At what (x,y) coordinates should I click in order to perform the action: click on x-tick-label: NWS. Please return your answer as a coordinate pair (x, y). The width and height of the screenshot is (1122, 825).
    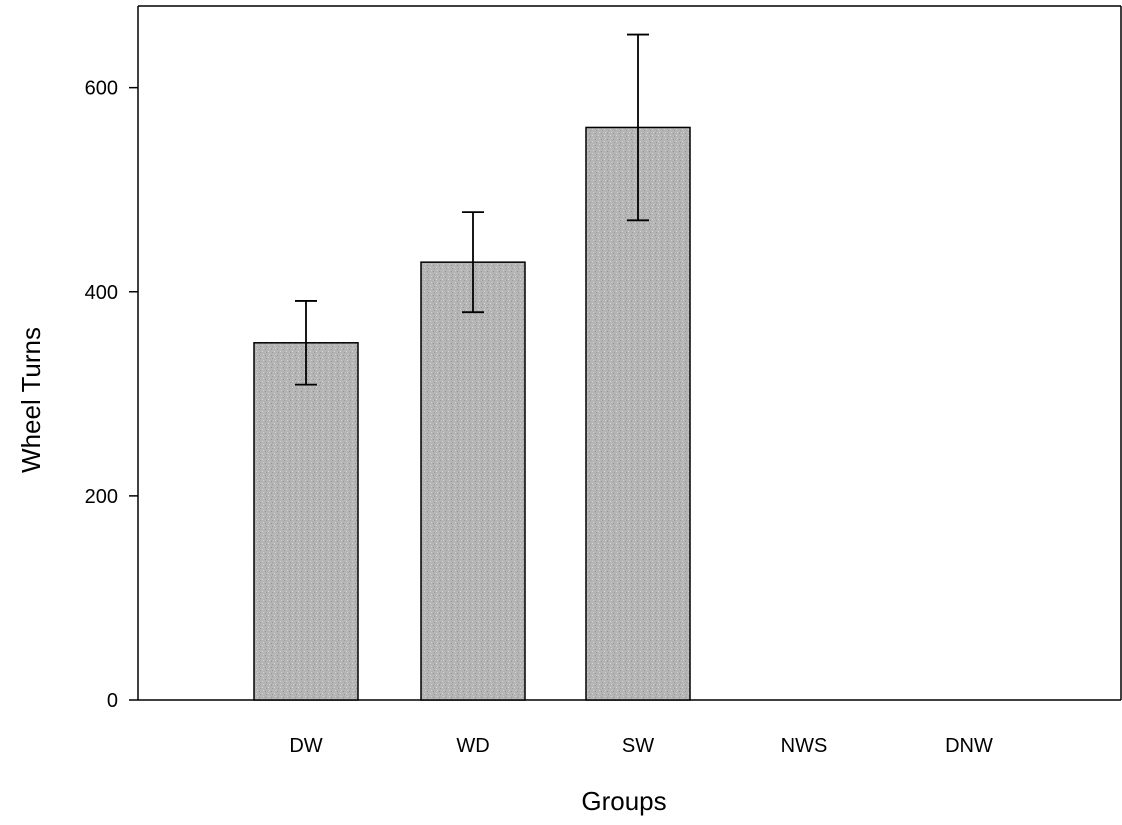
    Looking at the image, I should click on (804, 746).